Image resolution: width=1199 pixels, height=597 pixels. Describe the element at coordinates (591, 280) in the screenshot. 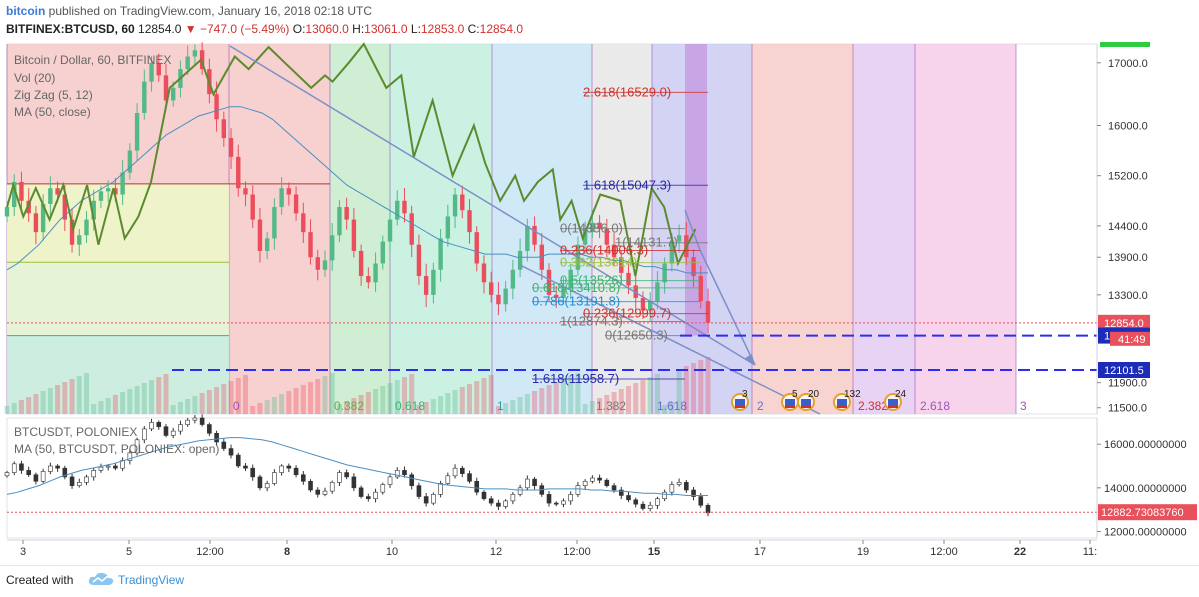

I see `fib-level-label: 0.5(13526)` at that location.